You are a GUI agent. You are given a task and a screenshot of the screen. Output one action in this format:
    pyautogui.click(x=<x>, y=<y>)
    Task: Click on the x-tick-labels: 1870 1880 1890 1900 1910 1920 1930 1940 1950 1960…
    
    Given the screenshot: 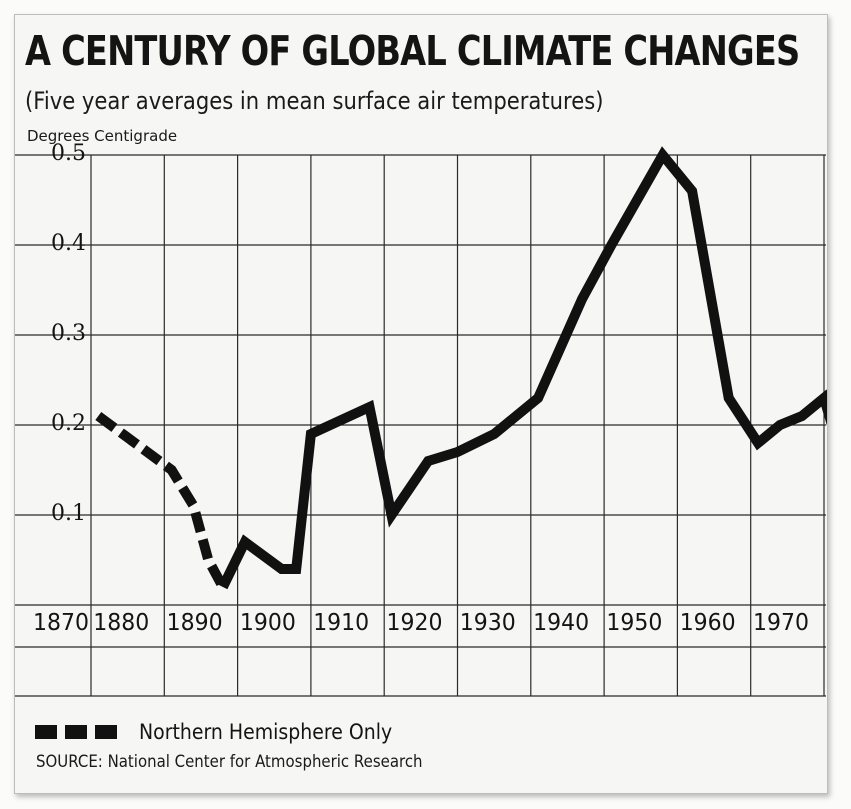 What is the action you would take?
    pyautogui.click(x=421, y=623)
    